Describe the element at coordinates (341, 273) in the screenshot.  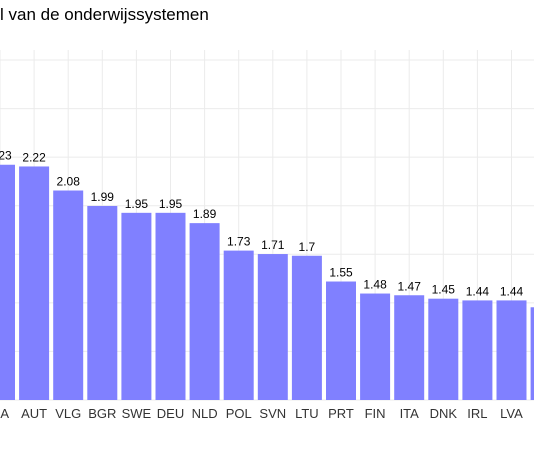
I see `value-label: 1.55` at that location.